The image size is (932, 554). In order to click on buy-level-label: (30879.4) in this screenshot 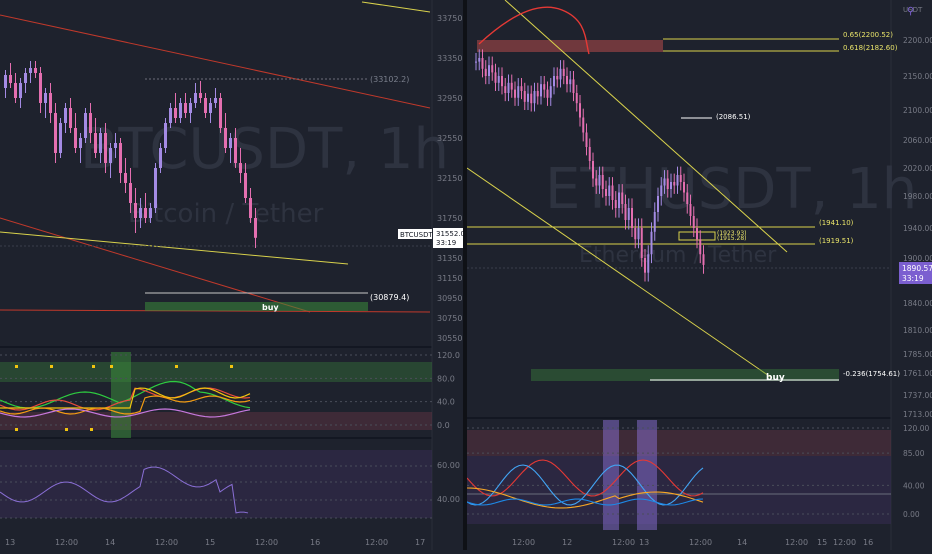, I will do `click(389, 297)`.